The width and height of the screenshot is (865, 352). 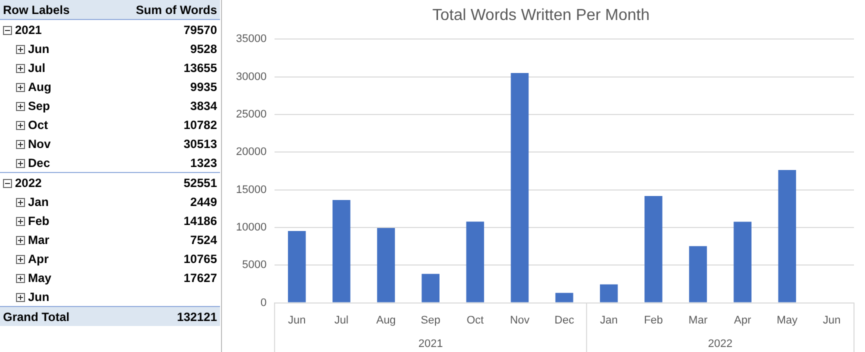 I want to click on x-tick-label: Jul, so click(x=341, y=320).